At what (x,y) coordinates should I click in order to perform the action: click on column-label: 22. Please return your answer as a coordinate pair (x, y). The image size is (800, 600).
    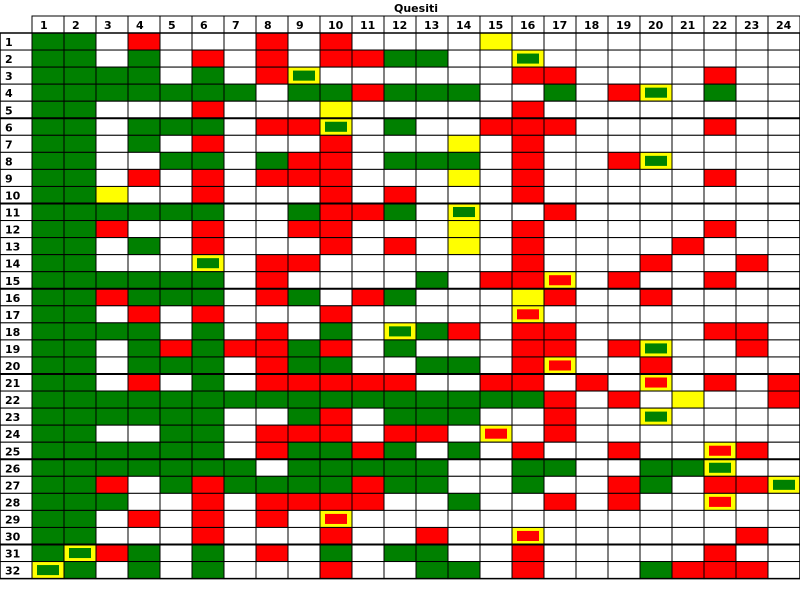
    Looking at the image, I should click on (719, 25).